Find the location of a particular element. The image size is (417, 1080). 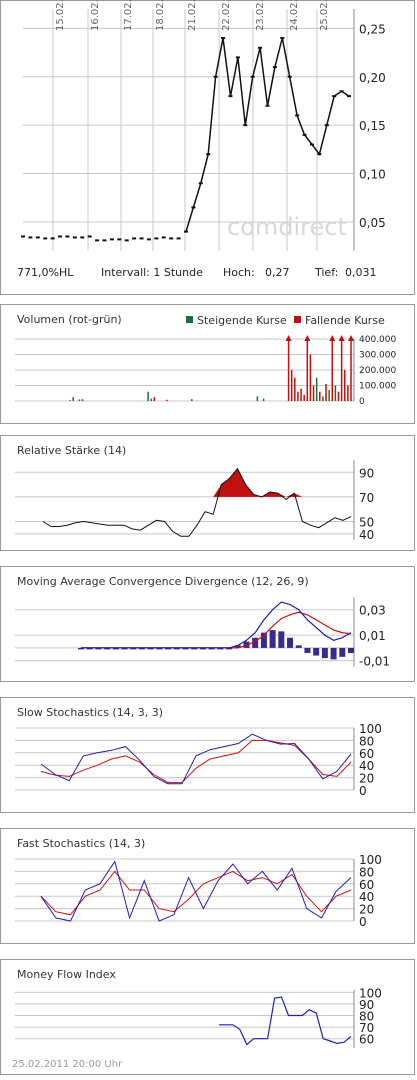

macd-chart: 0,03 0,01 -0,01 is located at coordinates (202, 633).